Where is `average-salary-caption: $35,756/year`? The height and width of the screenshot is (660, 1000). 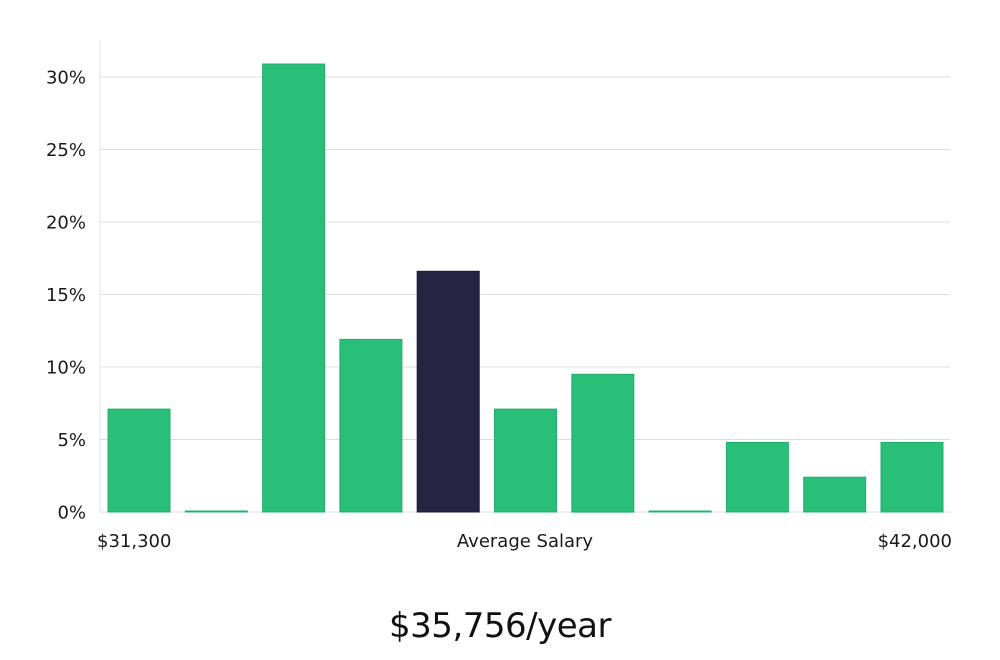
average-salary-caption: $35,756/year is located at coordinates (500, 626).